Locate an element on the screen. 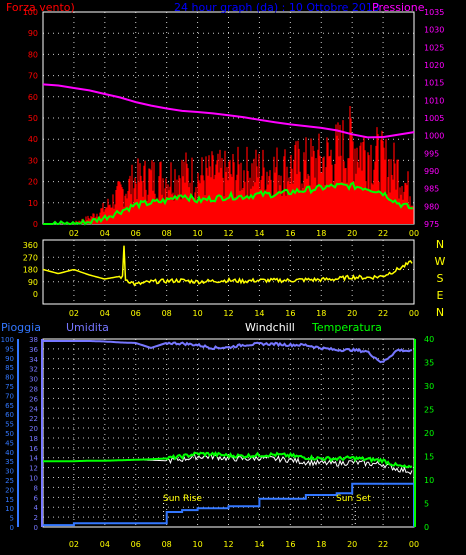 This screenshot has height=555, width=466. pressure-tick-label: 1030 is located at coordinates (434, 30).